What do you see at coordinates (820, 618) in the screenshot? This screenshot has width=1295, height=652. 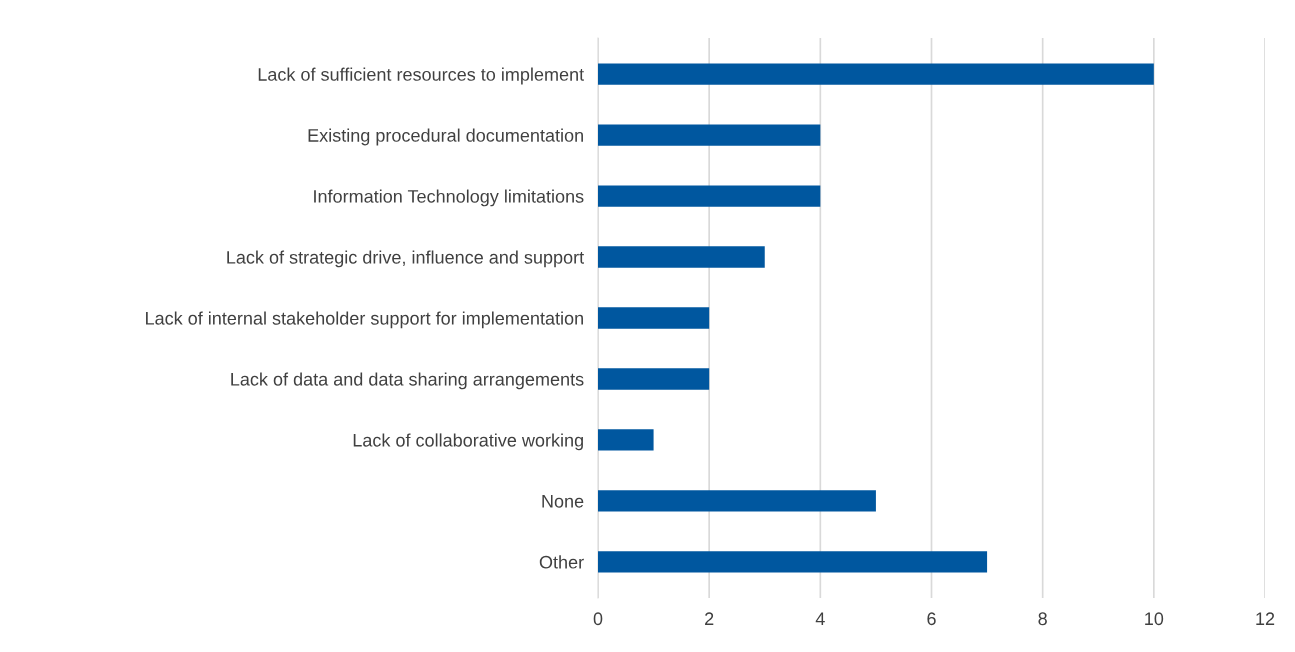 I see `x-tick-label: 4` at bounding box center [820, 618].